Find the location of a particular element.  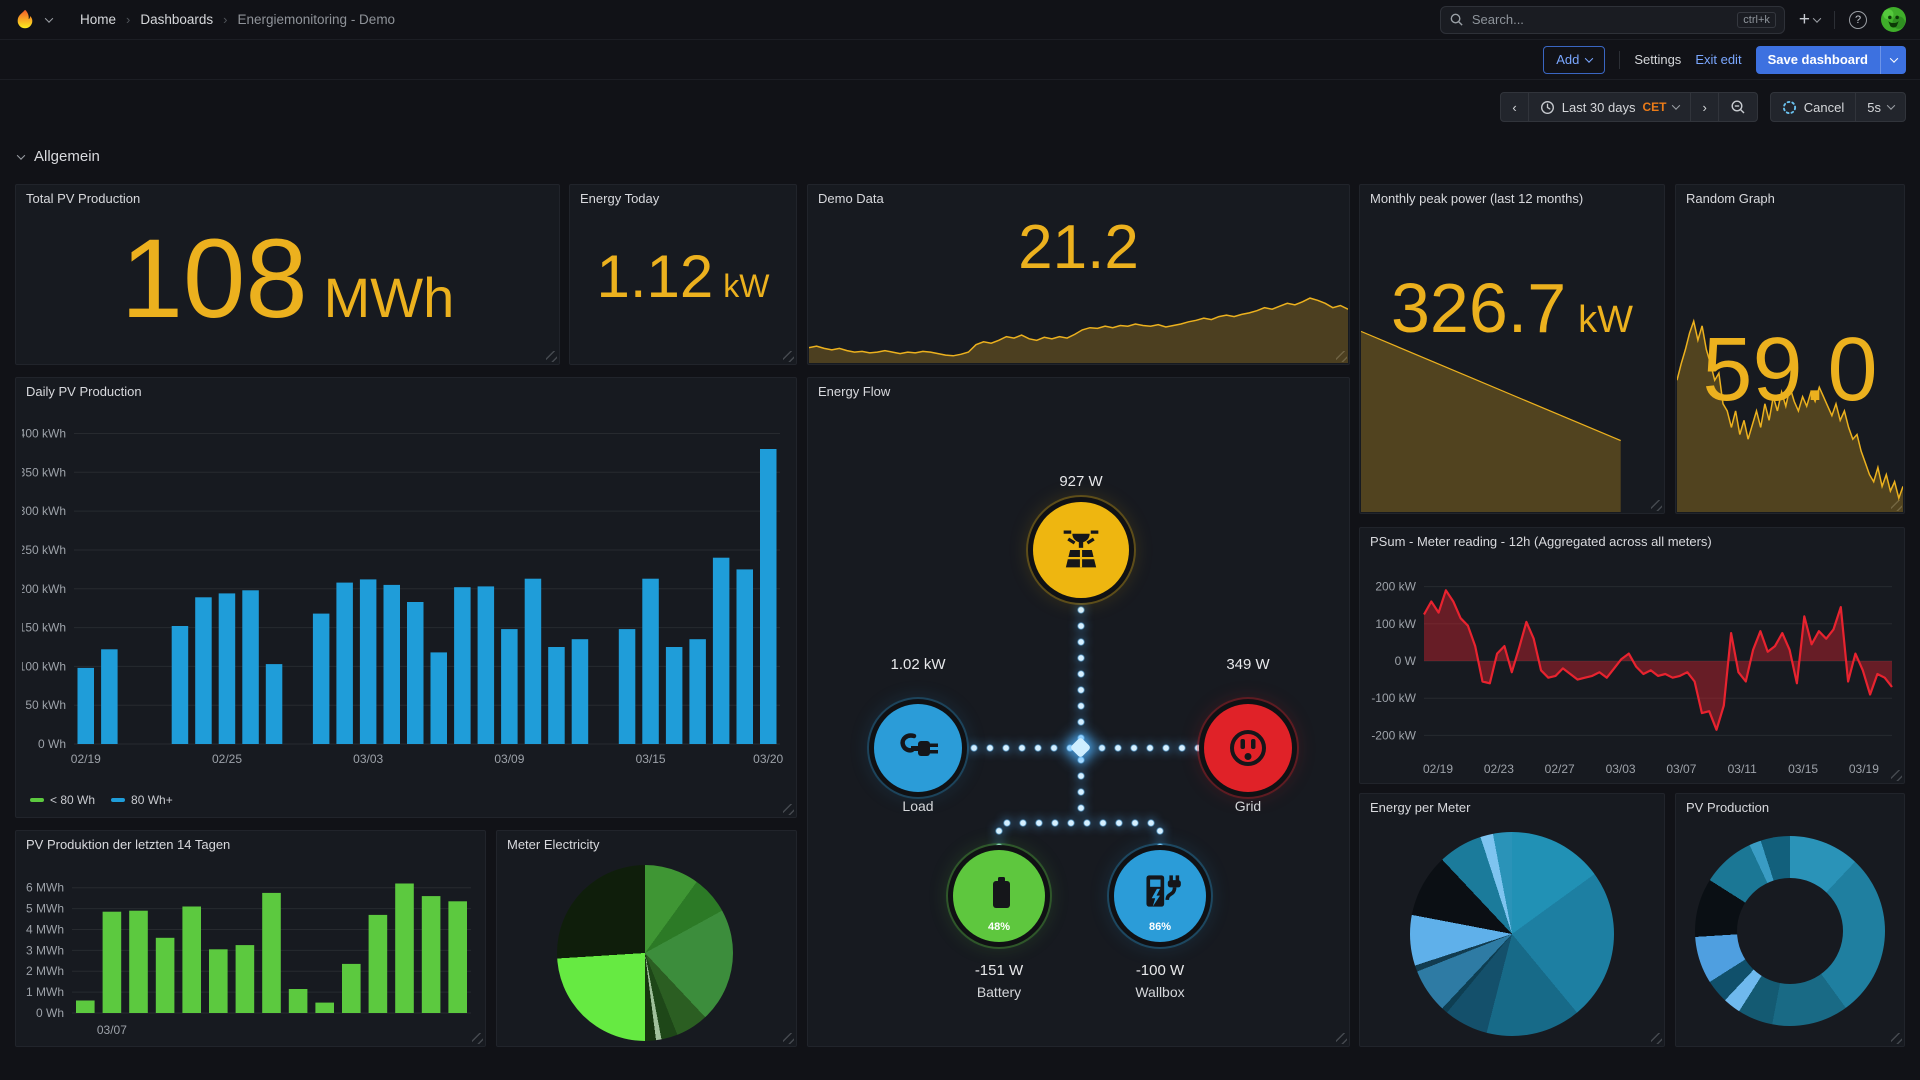

search-input: Search... ctrl+k is located at coordinates (1612, 19).